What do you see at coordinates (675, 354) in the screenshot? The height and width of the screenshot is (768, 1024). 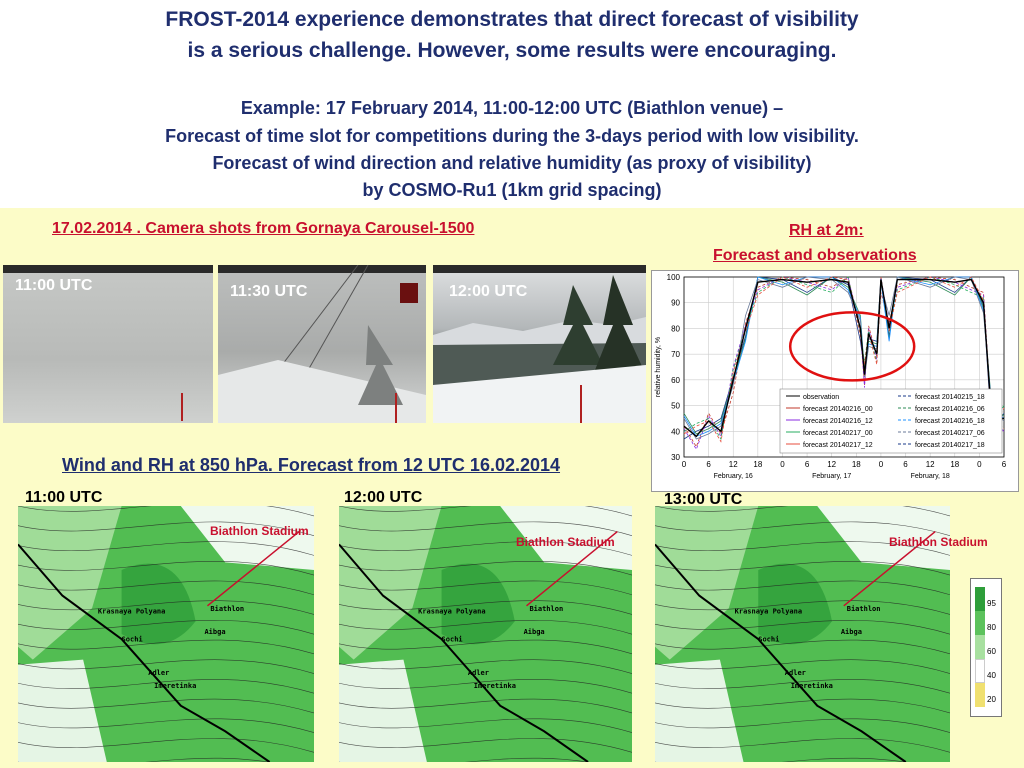 I see `y-tick-label: 70` at bounding box center [675, 354].